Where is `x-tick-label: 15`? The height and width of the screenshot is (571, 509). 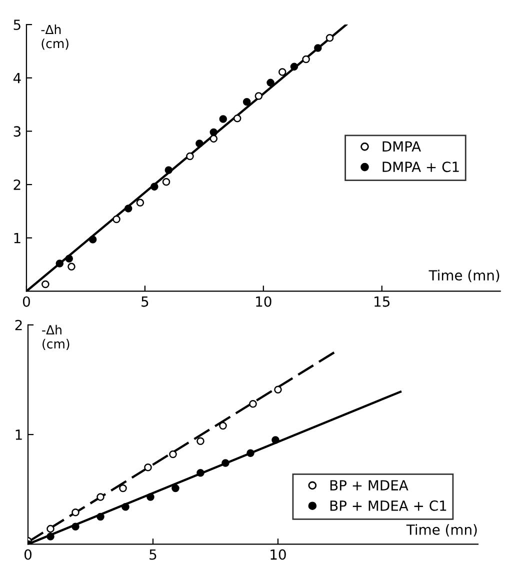 x-tick-label: 15 is located at coordinates (382, 301).